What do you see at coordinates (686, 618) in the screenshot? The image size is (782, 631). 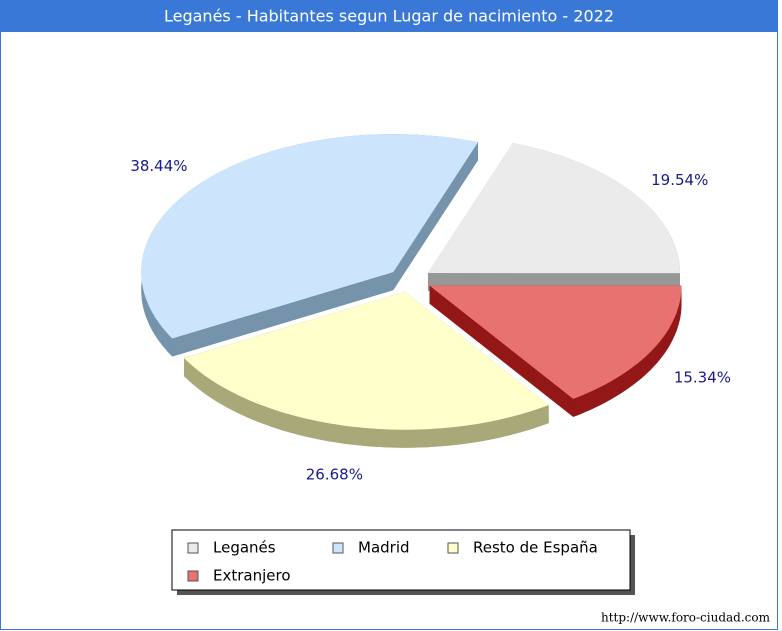 I see `source-note: http://www.foro-ciudad.com` at bounding box center [686, 618].